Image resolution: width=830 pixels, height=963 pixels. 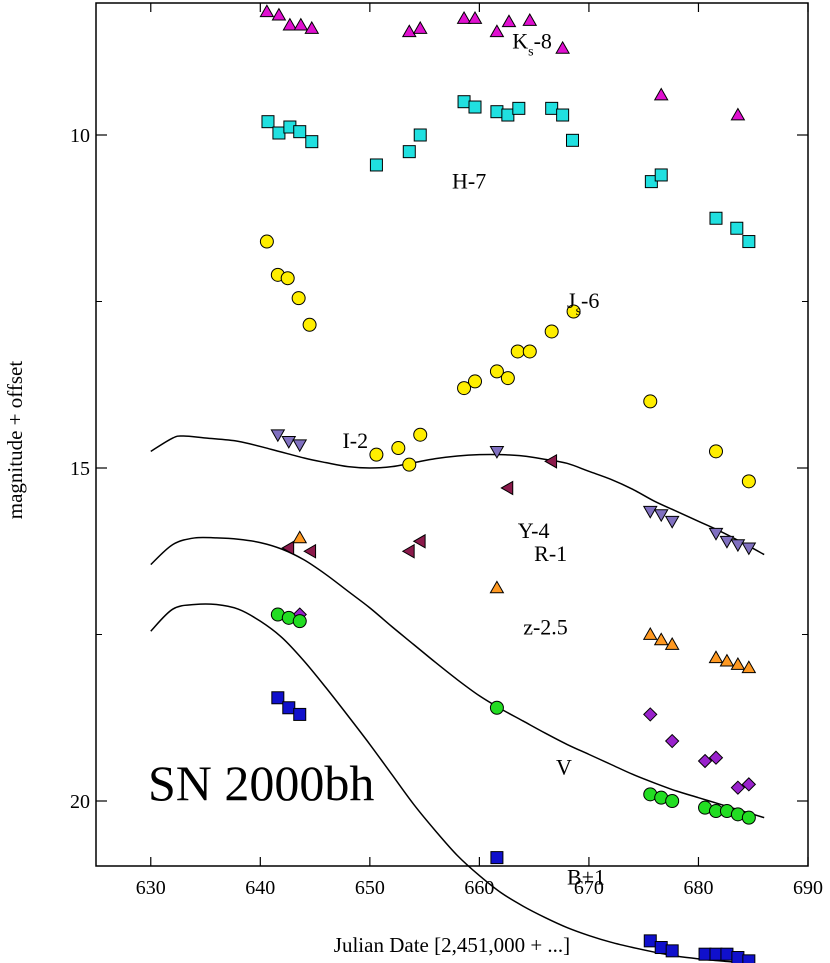 What do you see at coordinates (260, 888) in the screenshot?
I see `x-tick-label: 640` at bounding box center [260, 888].